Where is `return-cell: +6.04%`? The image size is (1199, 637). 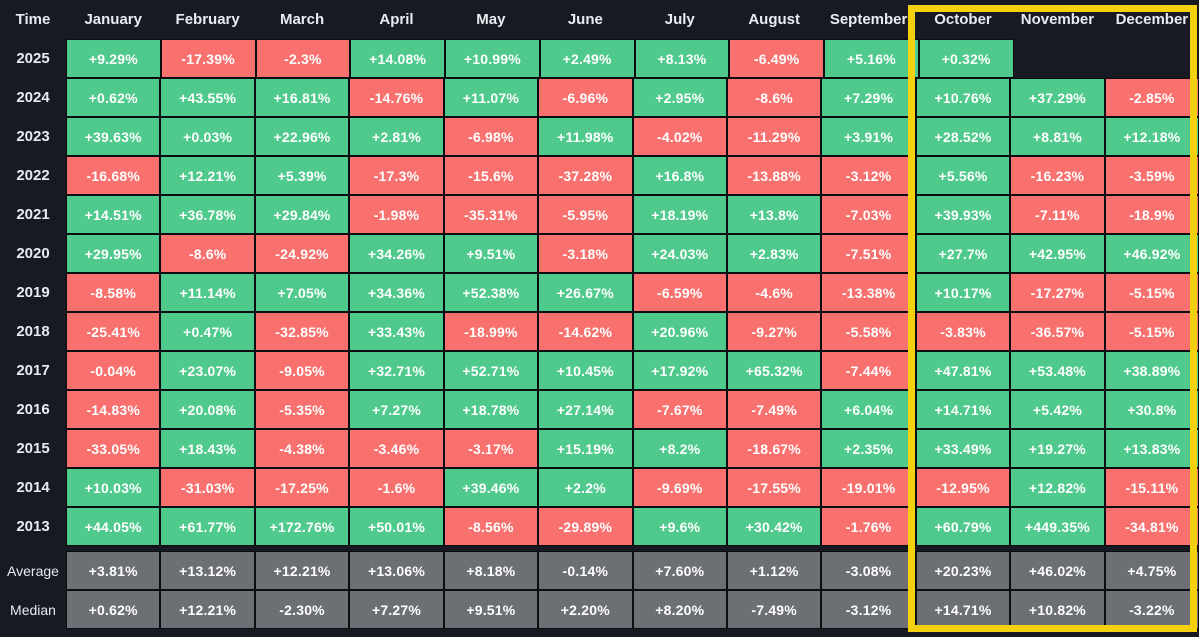
return-cell: +6.04% is located at coordinates (868, 409).